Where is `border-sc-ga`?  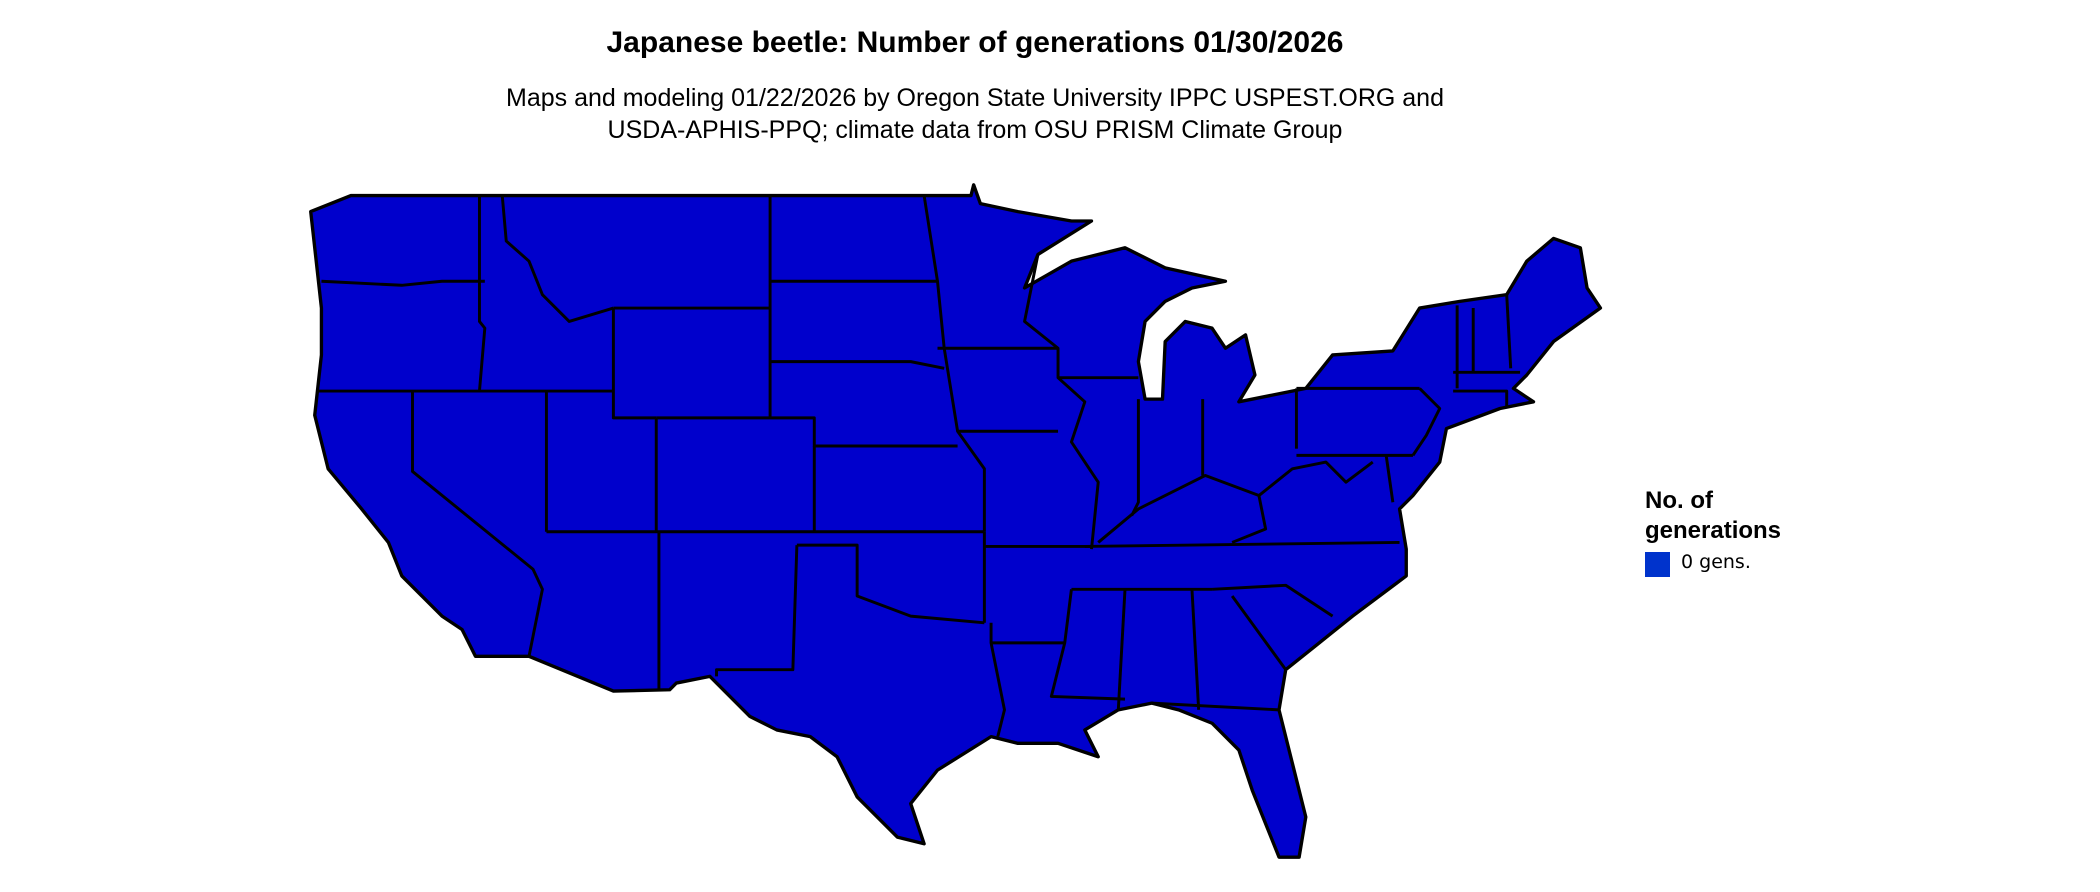 border-sc-ga is located at coordinates (1258, 633).